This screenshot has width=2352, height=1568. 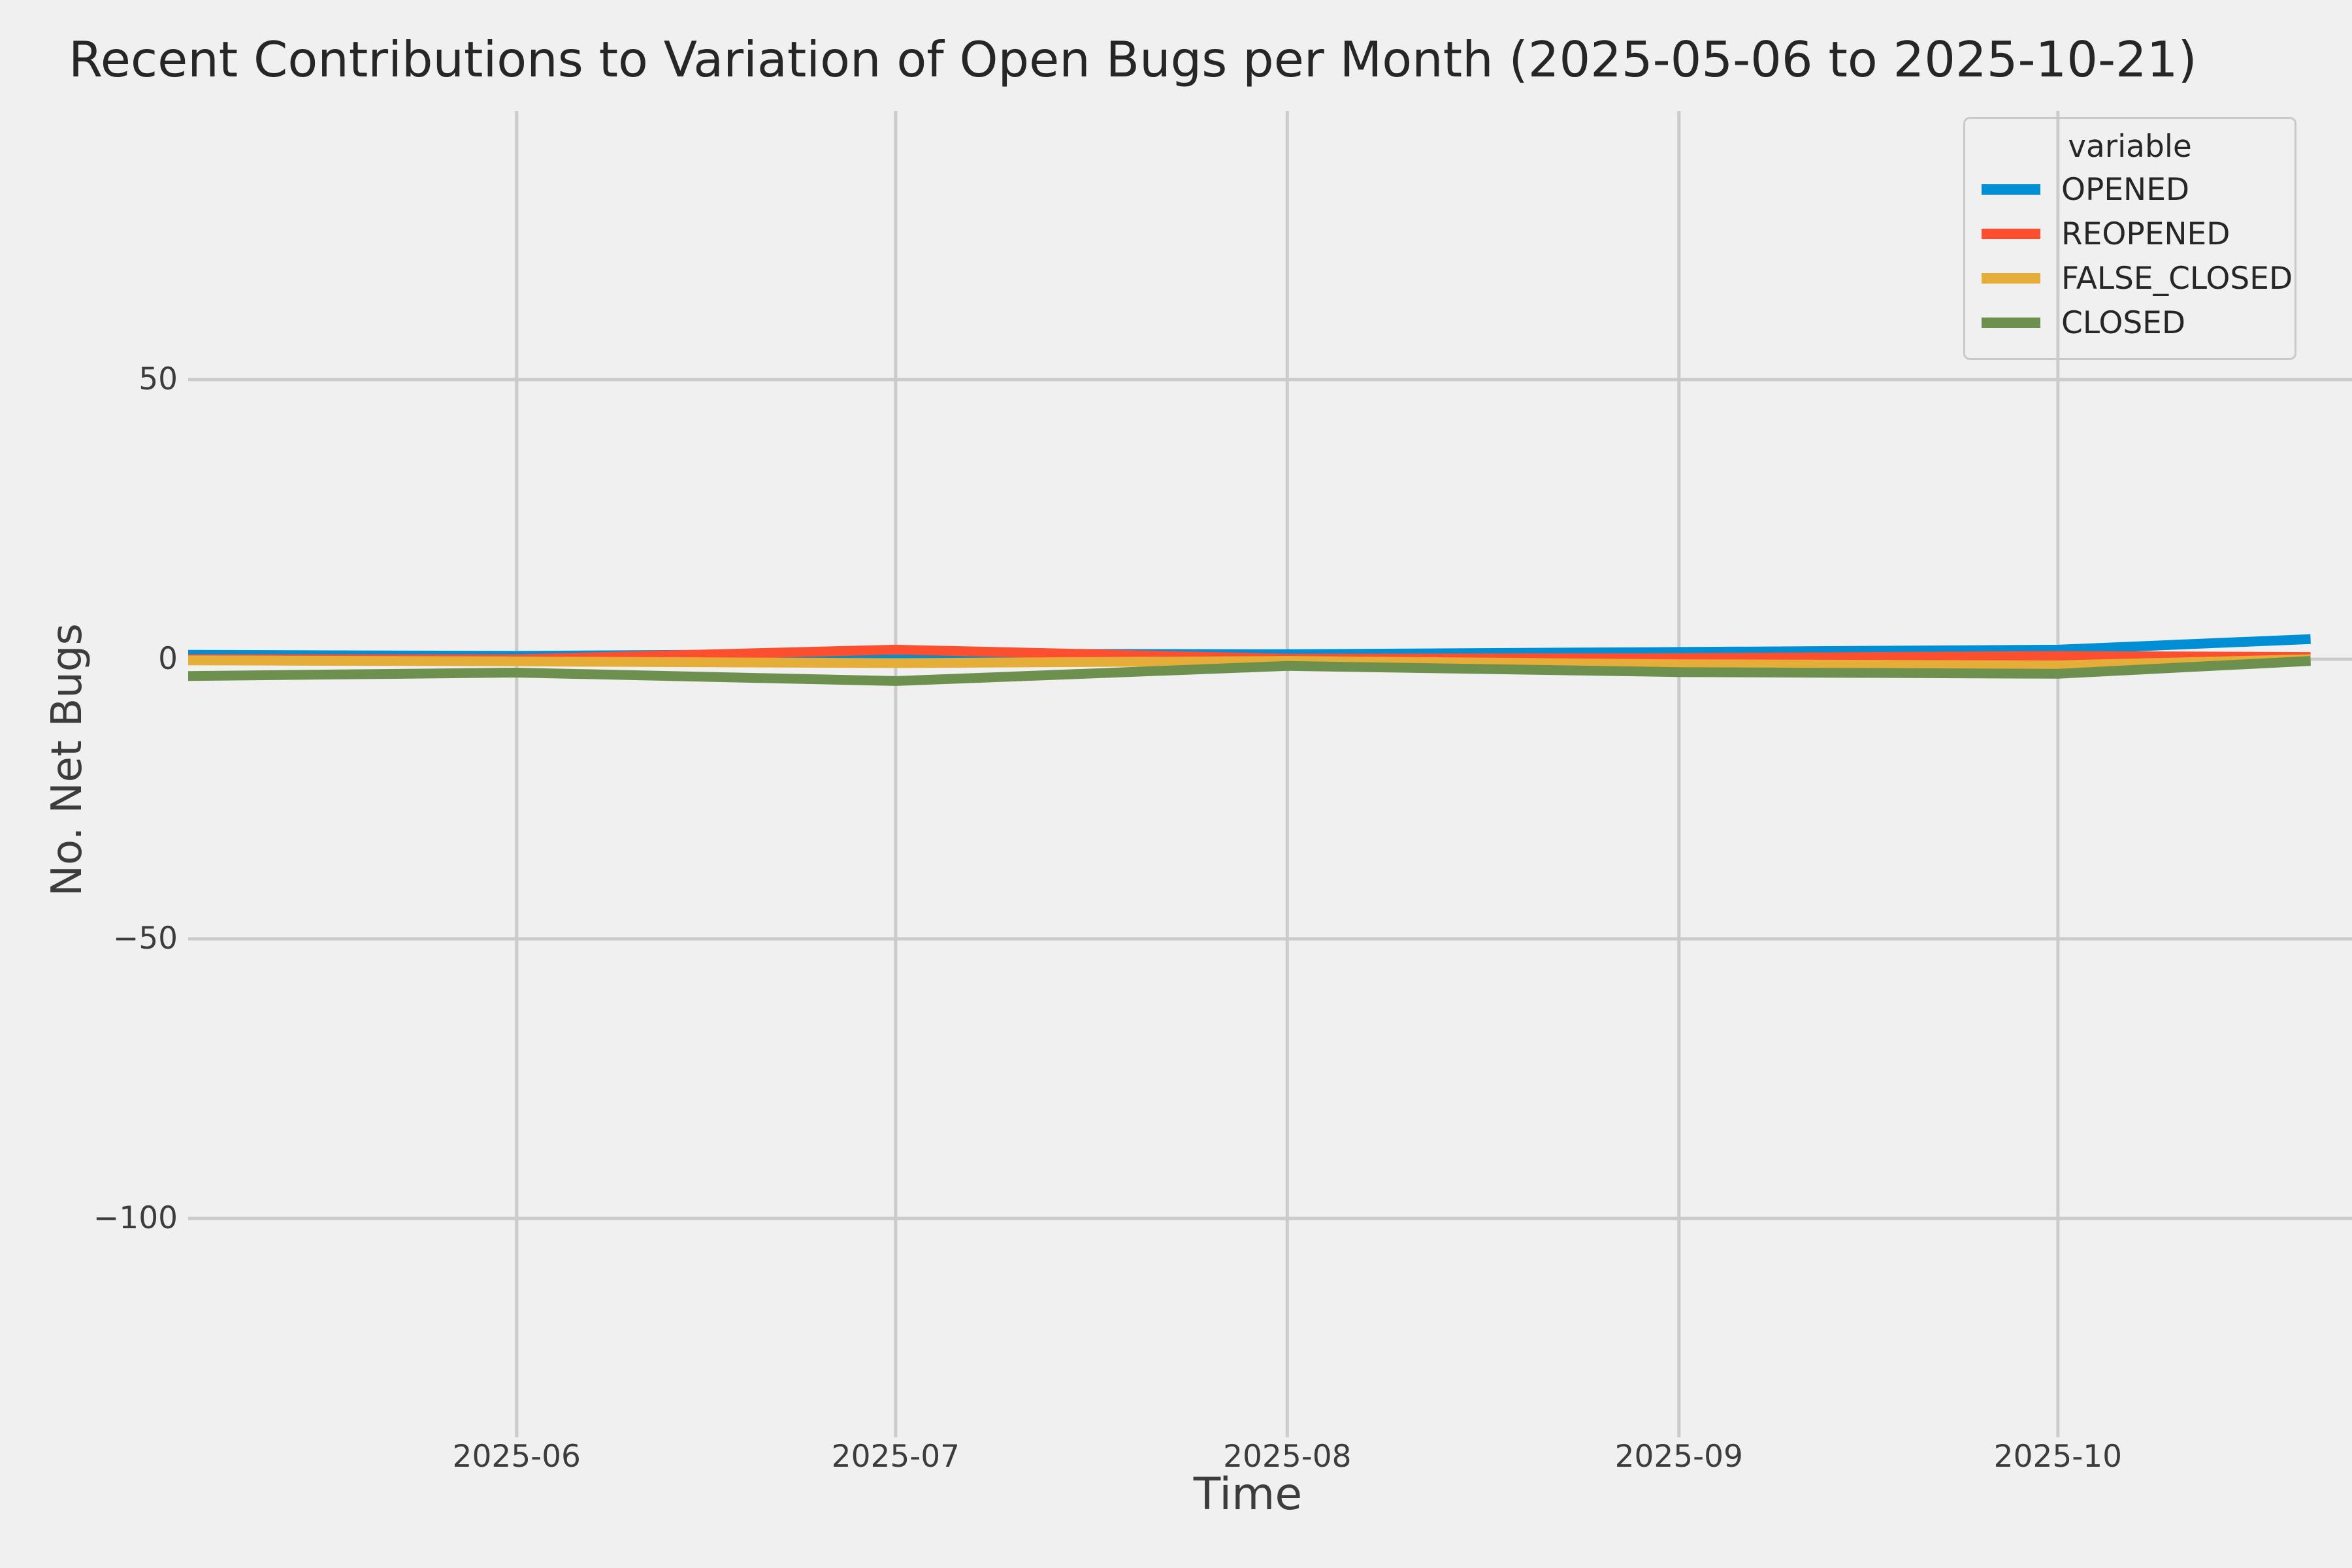 What do you see at coordinates (1248, 1494) in the screenshot?
I see `x-axis-label: Time` at bounding box center [1248, 1494].